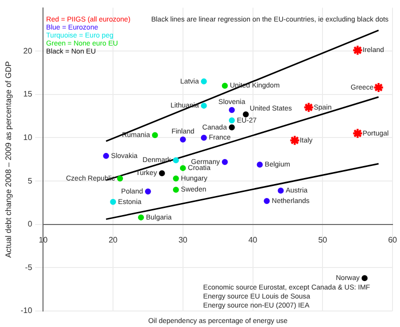 The image size is (400, 327). What do you see at coordinates (29, 267) in the screenshot?
I see `y-tick-label: -5` at bounding box center [29, 267].